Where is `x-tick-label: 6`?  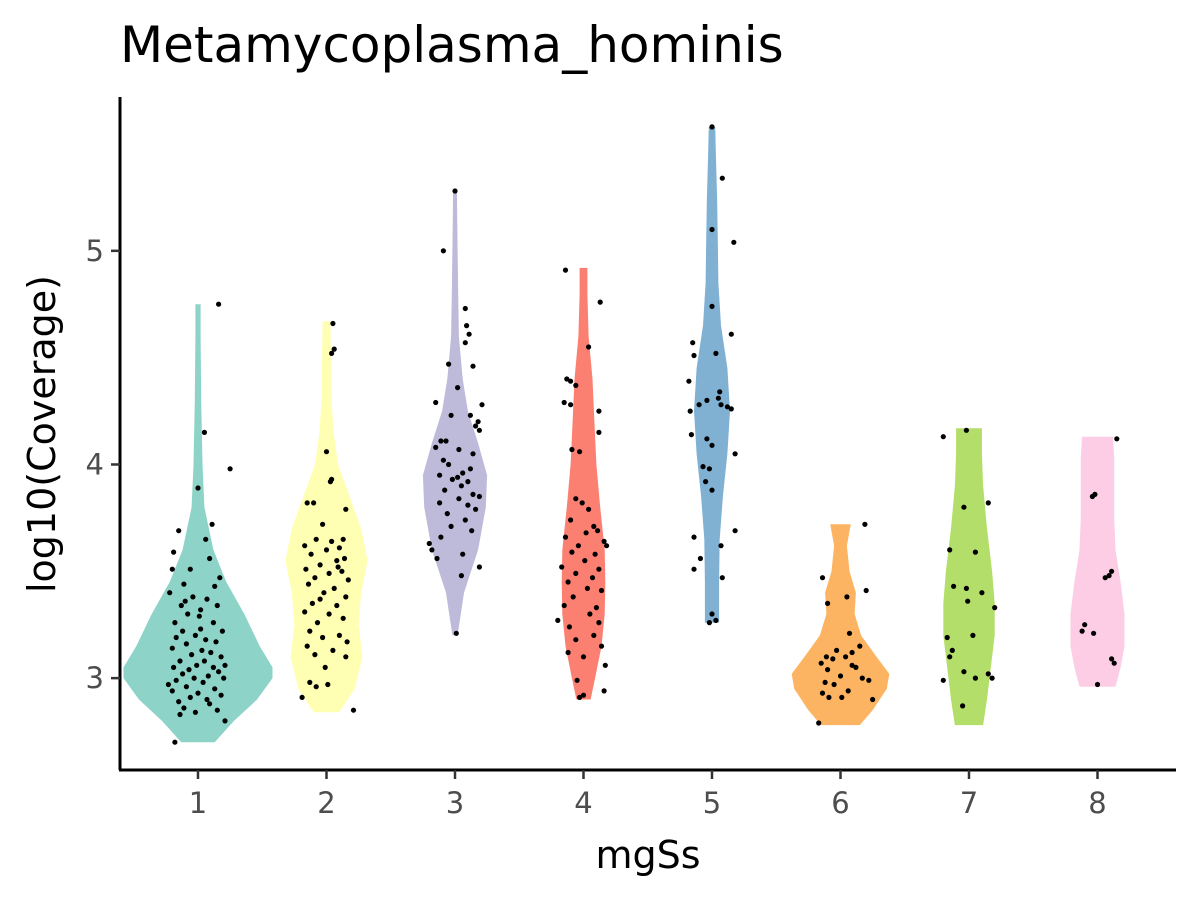
x-tick-label: 6 is located at coordinates (840, 803).